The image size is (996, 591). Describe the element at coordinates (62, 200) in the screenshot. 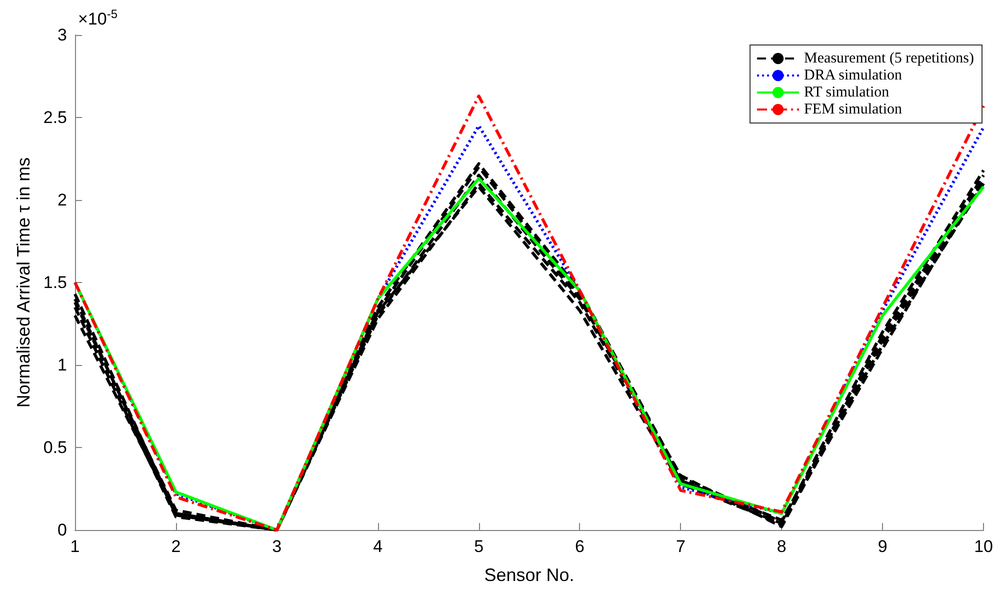

I see `y-tick-label: 2` at that location.